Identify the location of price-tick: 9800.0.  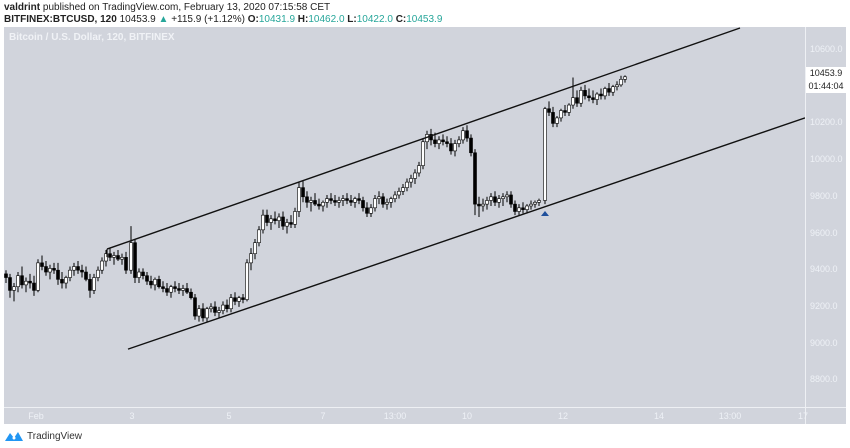
(824, 195).